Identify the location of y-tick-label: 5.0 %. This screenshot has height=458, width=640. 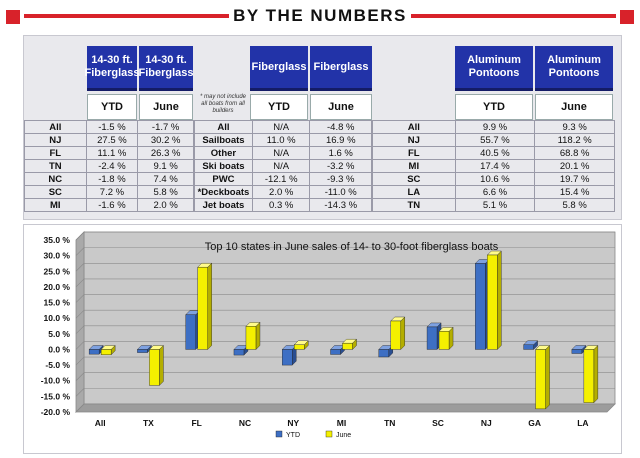
(59, 334).